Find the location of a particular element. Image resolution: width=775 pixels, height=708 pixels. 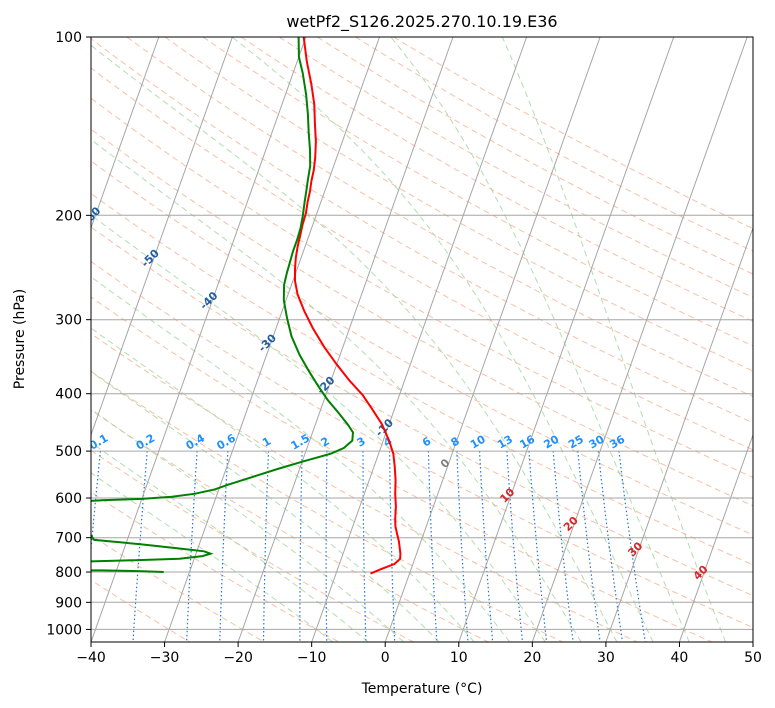

y-tick-label: 200 is located at coordinates (68, 216).